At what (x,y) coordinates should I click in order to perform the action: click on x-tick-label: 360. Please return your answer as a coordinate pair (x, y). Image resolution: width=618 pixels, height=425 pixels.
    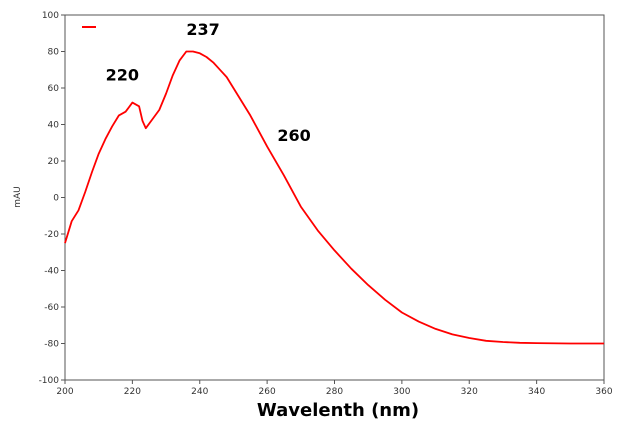
    Looking at the image, I should click on (603, 392).